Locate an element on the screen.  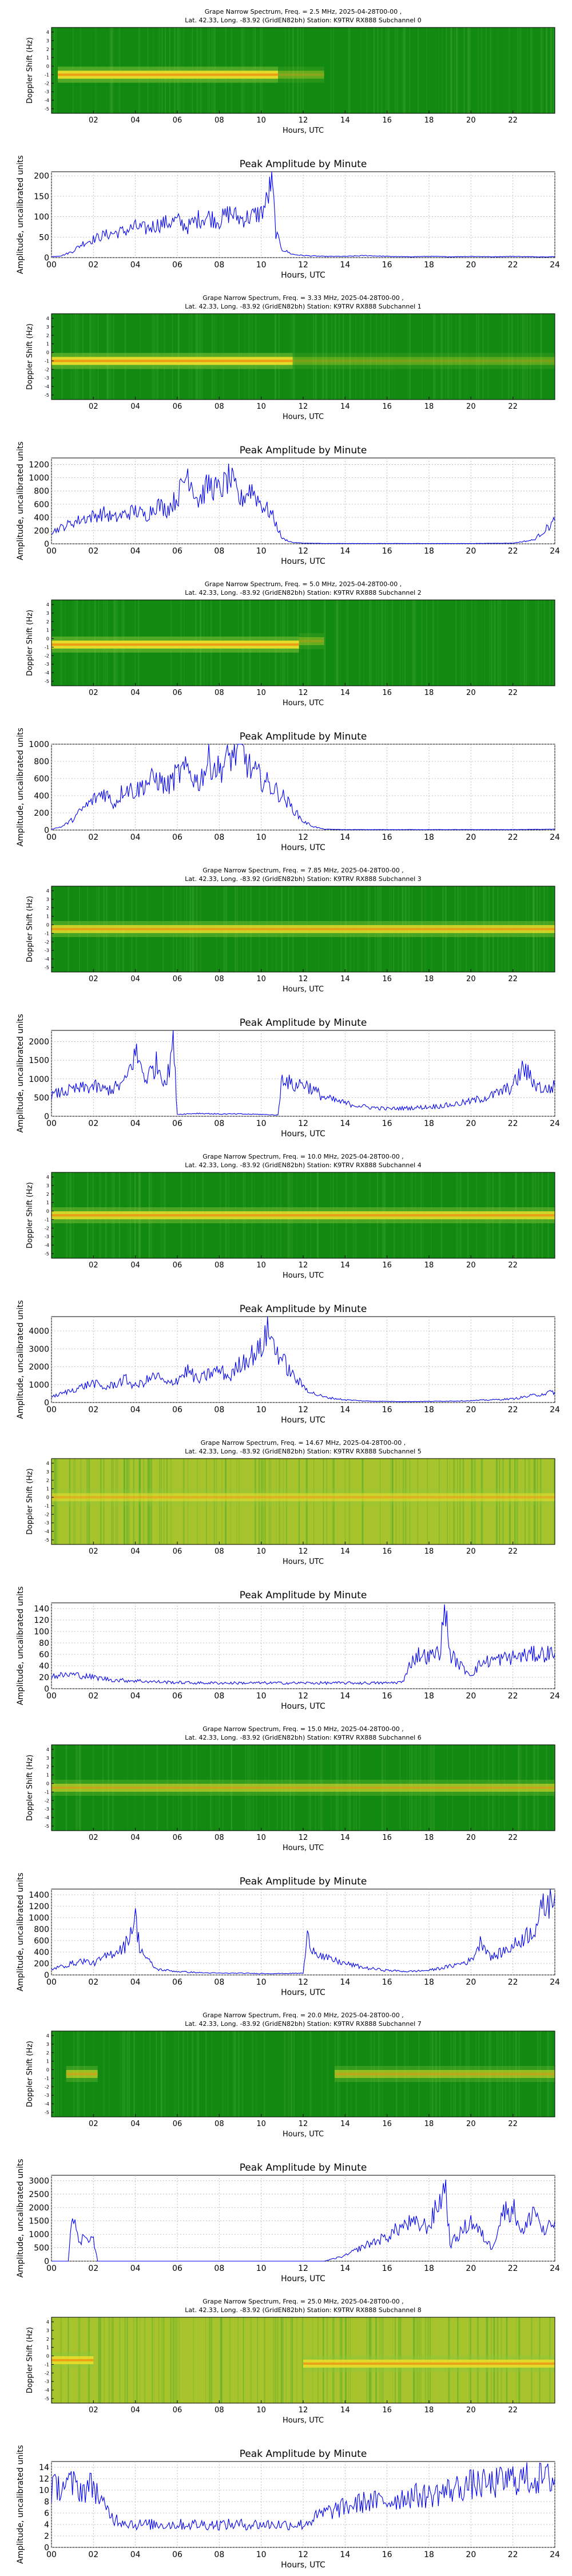
x-tick-label: 00 is located at coordinates (51, 2554).